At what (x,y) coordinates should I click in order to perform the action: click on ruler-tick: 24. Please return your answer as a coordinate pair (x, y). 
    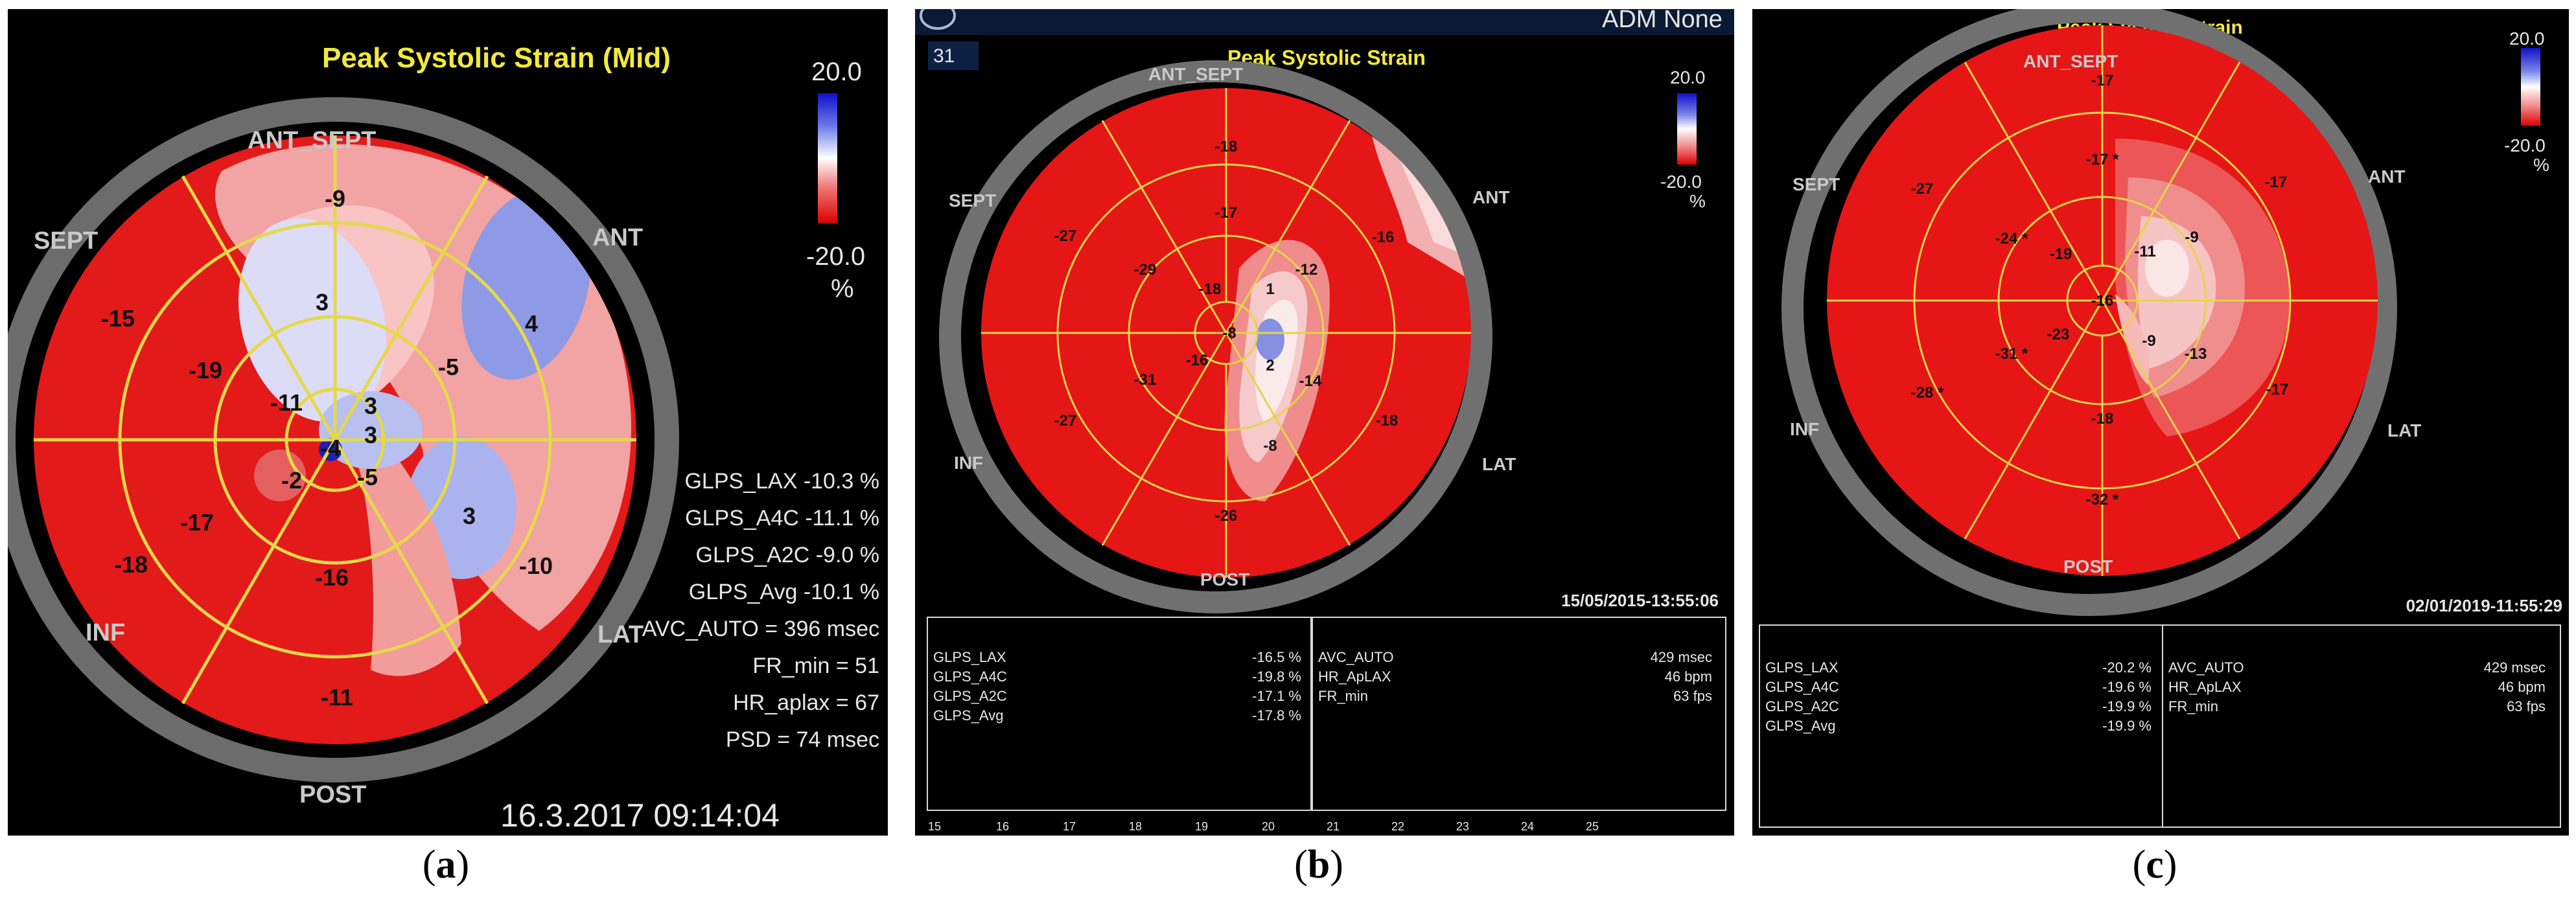
    Looking at the image, I should click on (1527, 827).